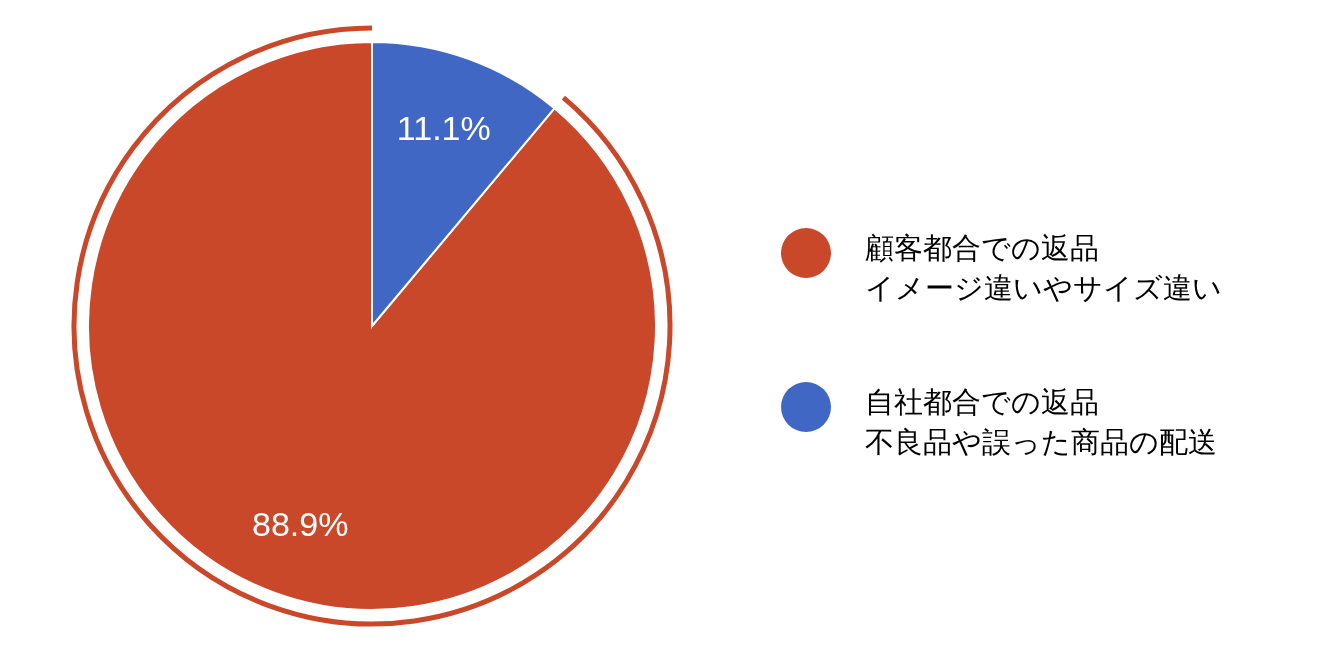  I want to click on legend-label: 顧客都合での返品イメージ違いやサイズ違い, so click(1043, 268).